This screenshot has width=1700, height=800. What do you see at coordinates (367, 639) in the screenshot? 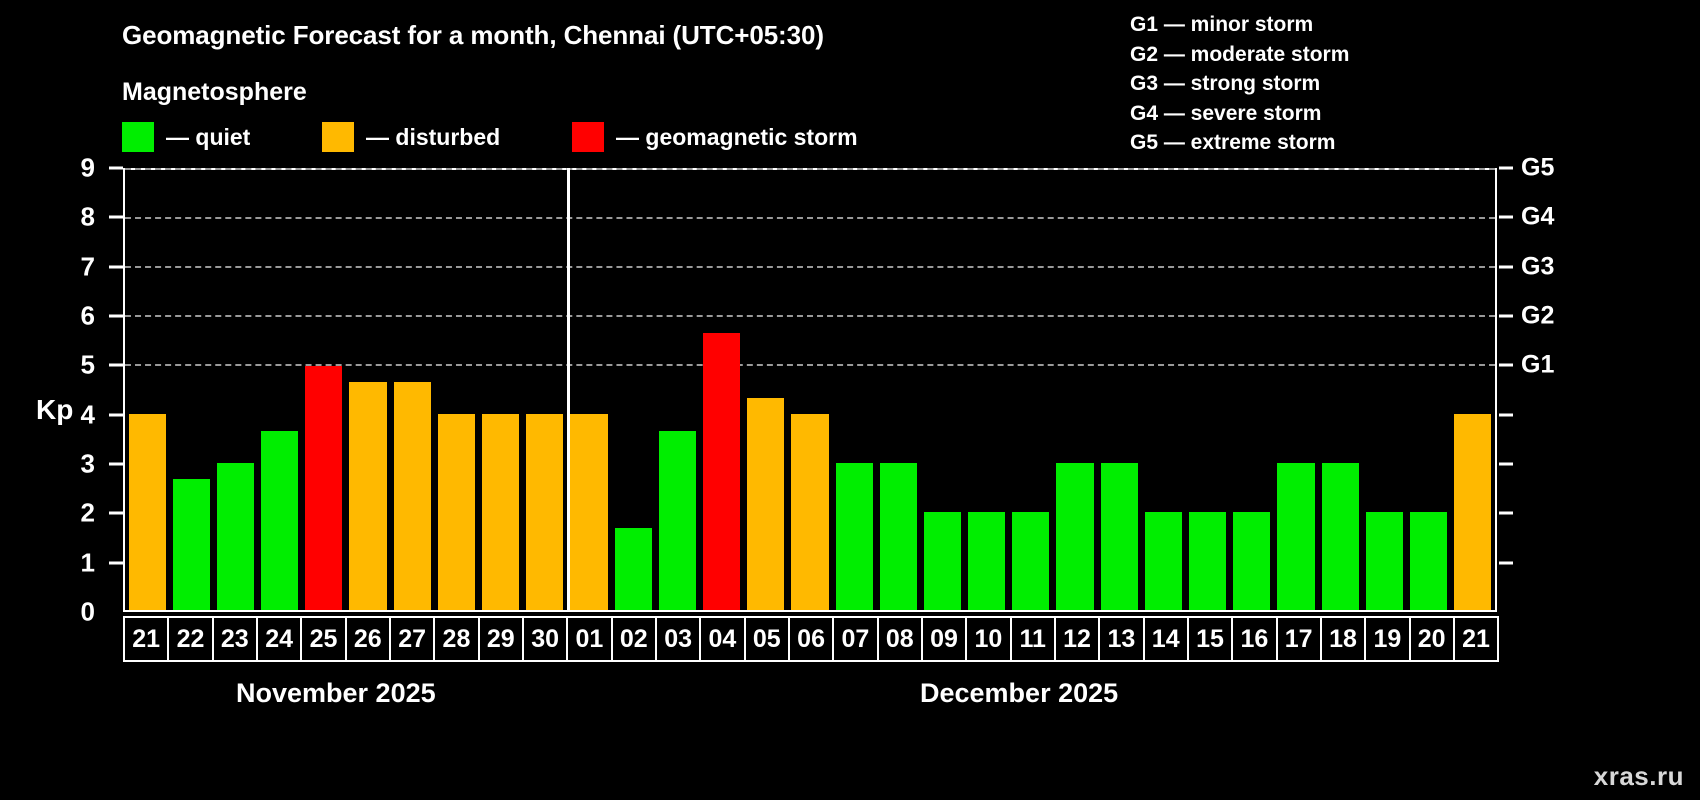
I see `date-cell: 26` at bounding box center [367, 639].